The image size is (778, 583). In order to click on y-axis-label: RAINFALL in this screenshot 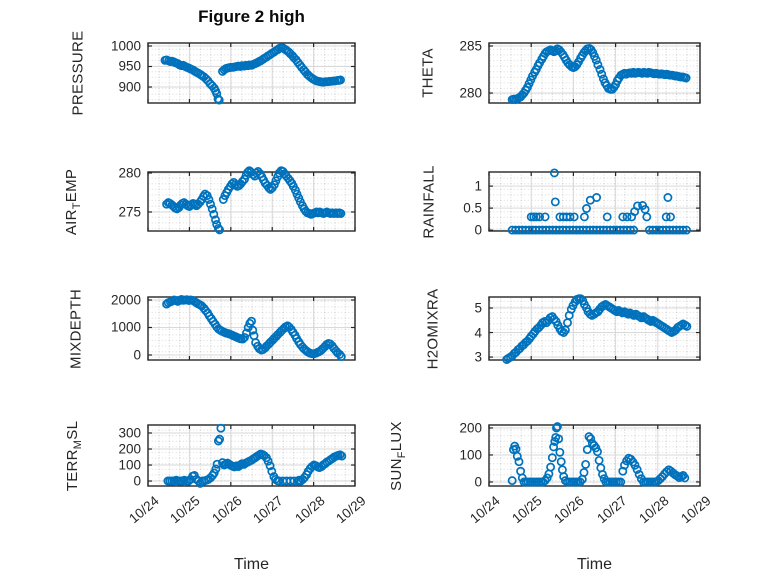, I will do `click(429, 201)`.